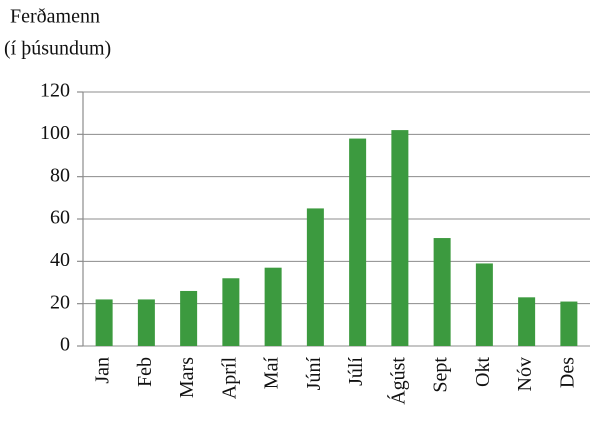 This screenshot has width=598, height=437. Describe the element at coordinates (229, 378) in the screenshot. I see `x-tick-label: Apríl` at that location.